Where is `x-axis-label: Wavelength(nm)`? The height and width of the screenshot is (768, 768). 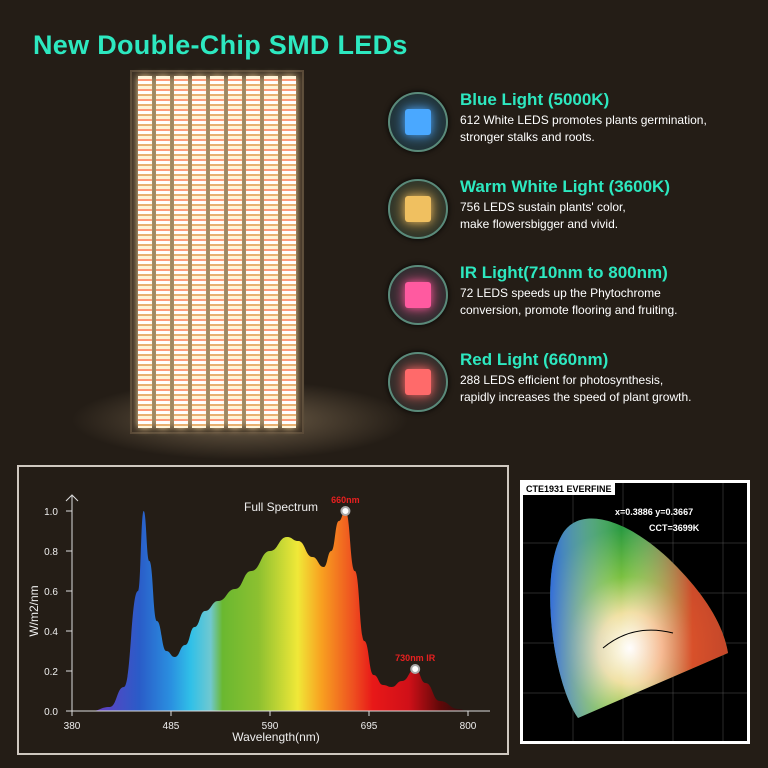
x-axis-label: Wavelength(nm) is located at coordinates (276, 737).